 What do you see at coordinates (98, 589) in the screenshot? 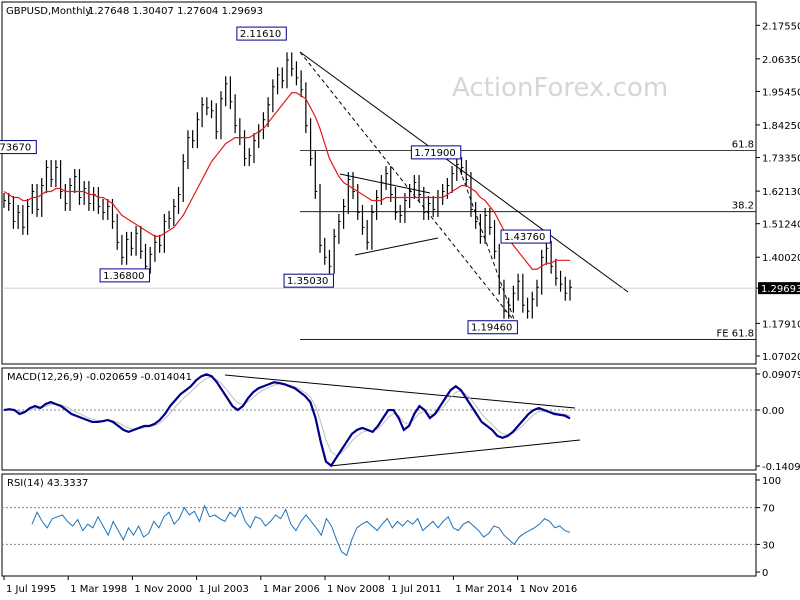
I see `x-tick-label: 1 Mar 1998` at bounding box center [98, 589].